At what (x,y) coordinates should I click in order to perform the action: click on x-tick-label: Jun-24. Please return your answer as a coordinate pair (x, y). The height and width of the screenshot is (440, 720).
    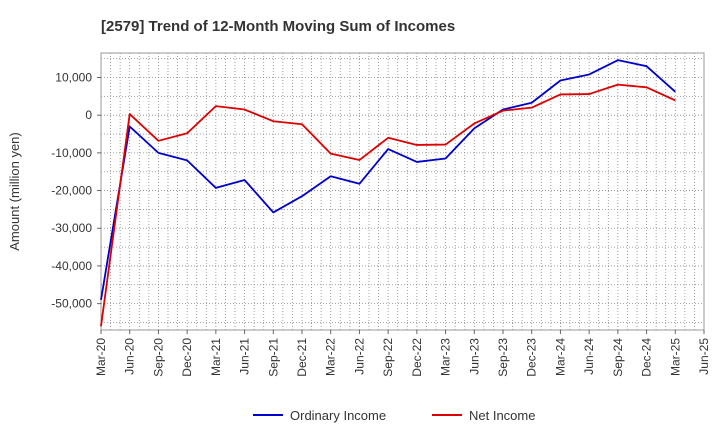
    Looking at the image, I should click on (589, 356).